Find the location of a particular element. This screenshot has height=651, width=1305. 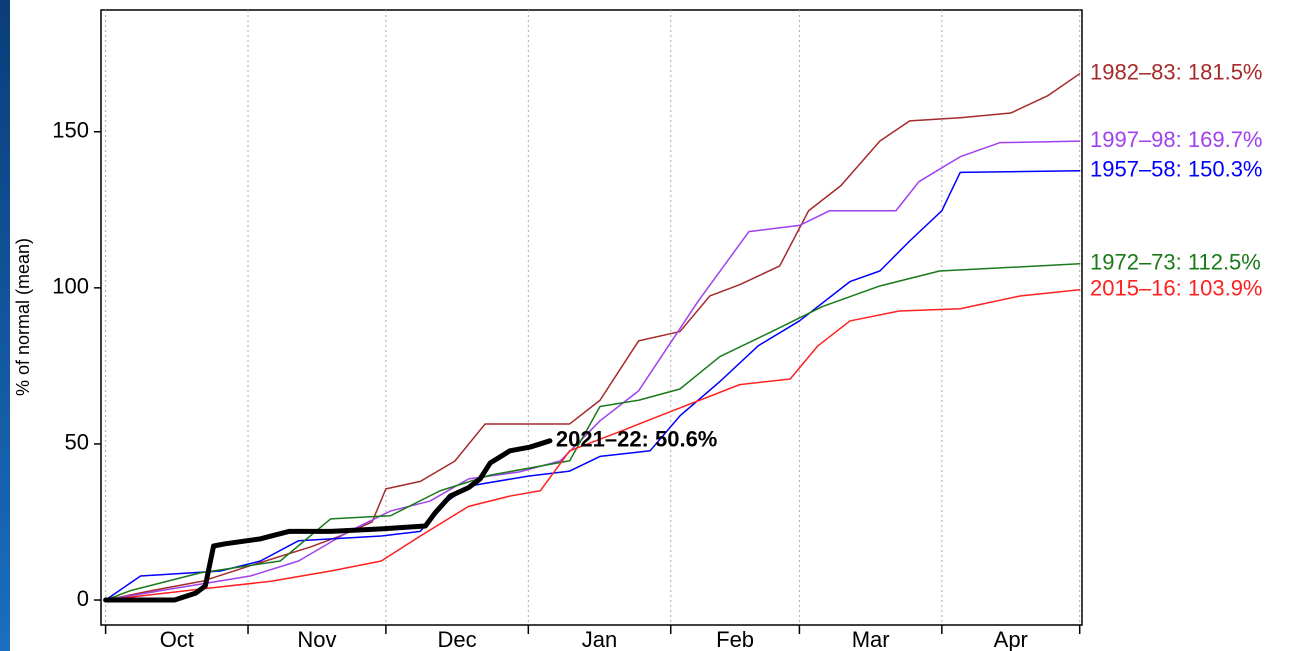

x-tick-label: Jan is located at coordinates (599, 639).